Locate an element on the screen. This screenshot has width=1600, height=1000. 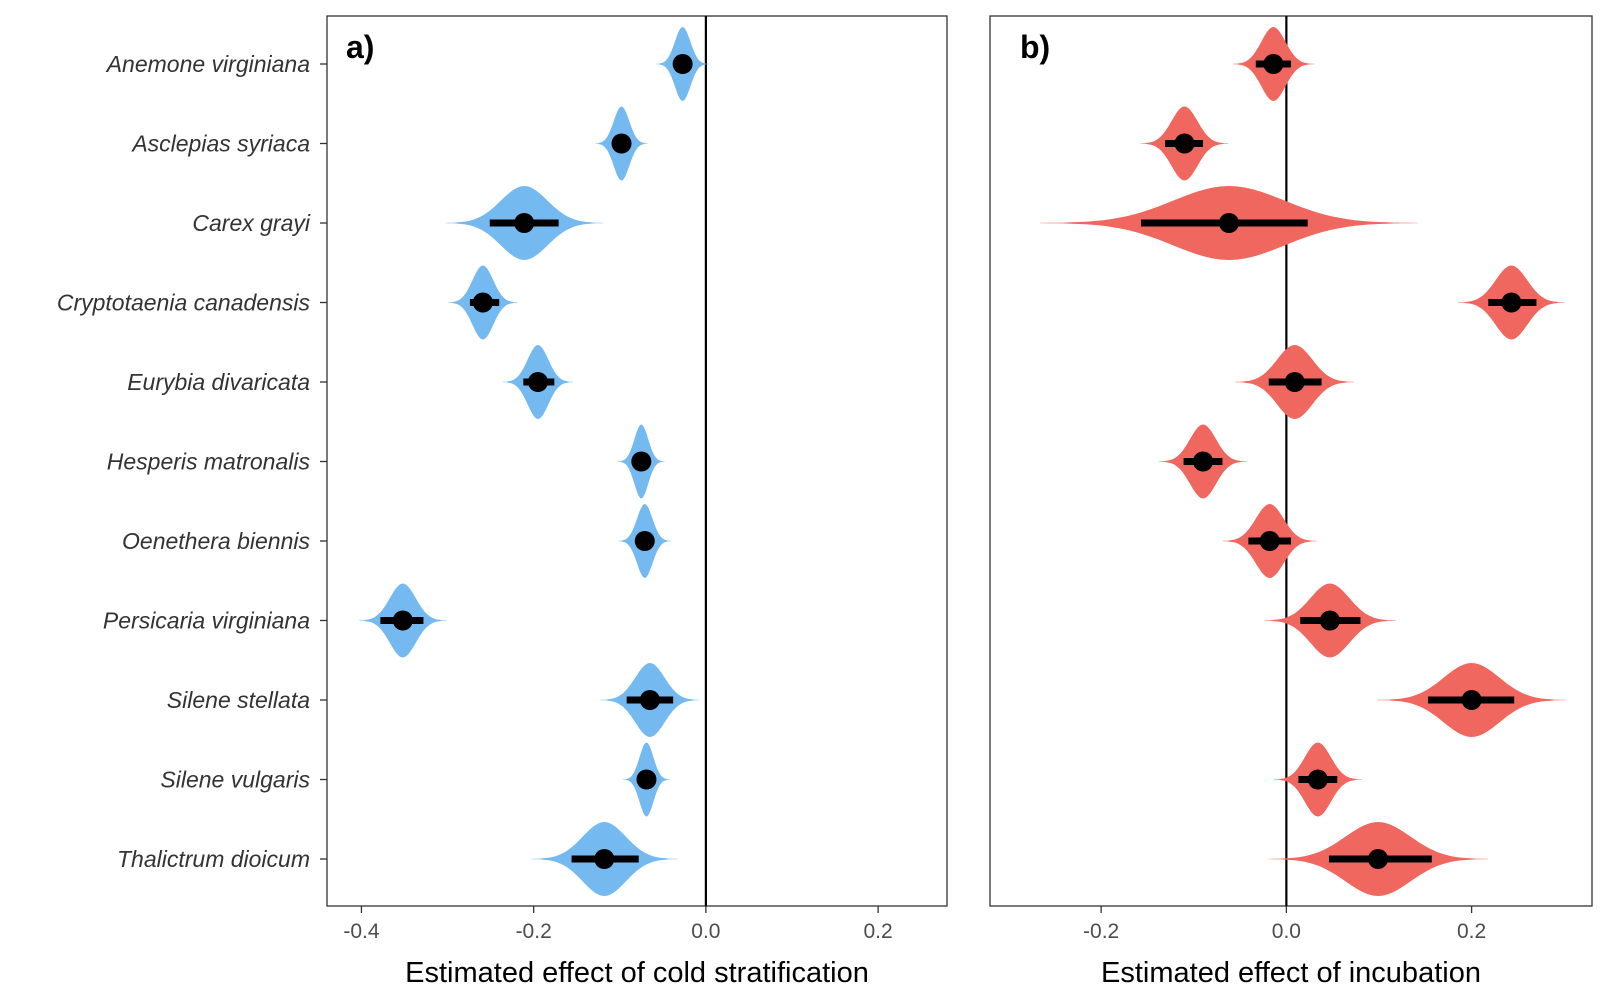
panel-b-point-anemone-virginiana is located at coordinates (1273, 64).